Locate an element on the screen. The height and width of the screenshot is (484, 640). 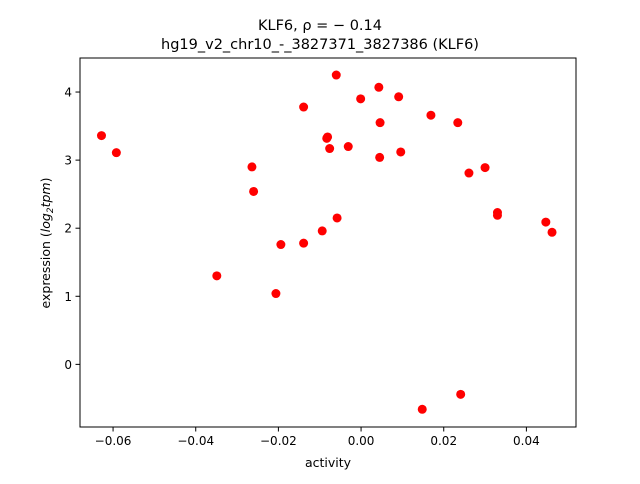
y-tick-label-5: 4 is located at coordinates (68, 93).